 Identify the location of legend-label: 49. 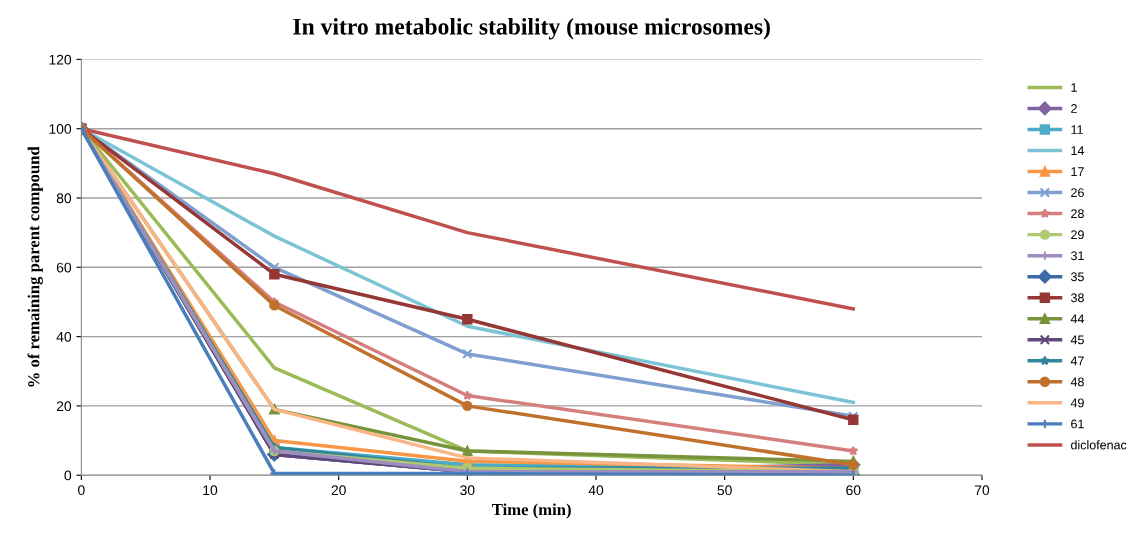
(1077, 403).